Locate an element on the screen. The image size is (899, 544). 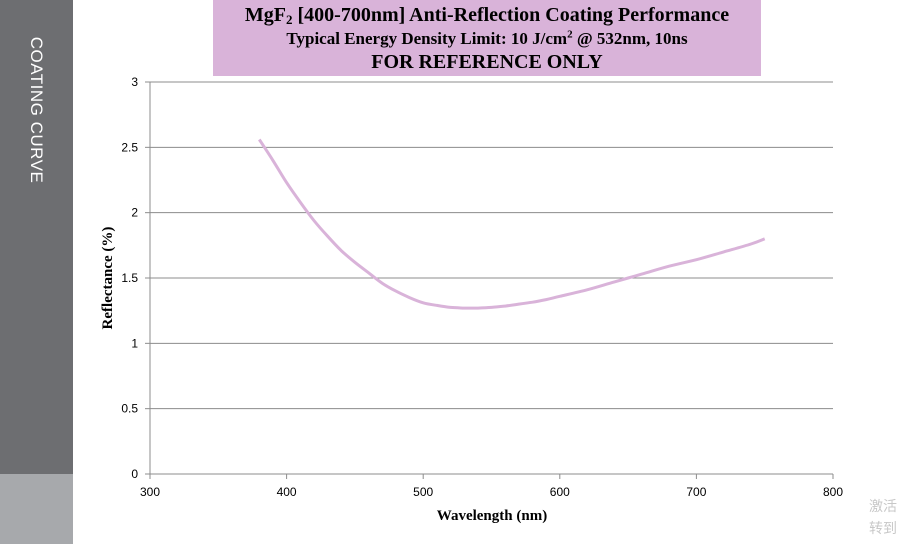
y-tick-label: 2 is located at coordinates (134, 213).